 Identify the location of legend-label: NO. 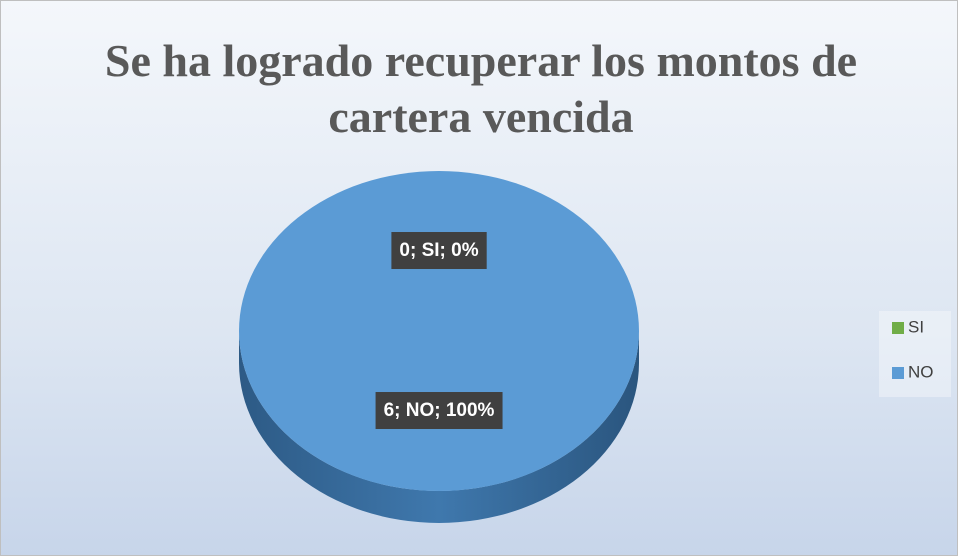
(921, 371).